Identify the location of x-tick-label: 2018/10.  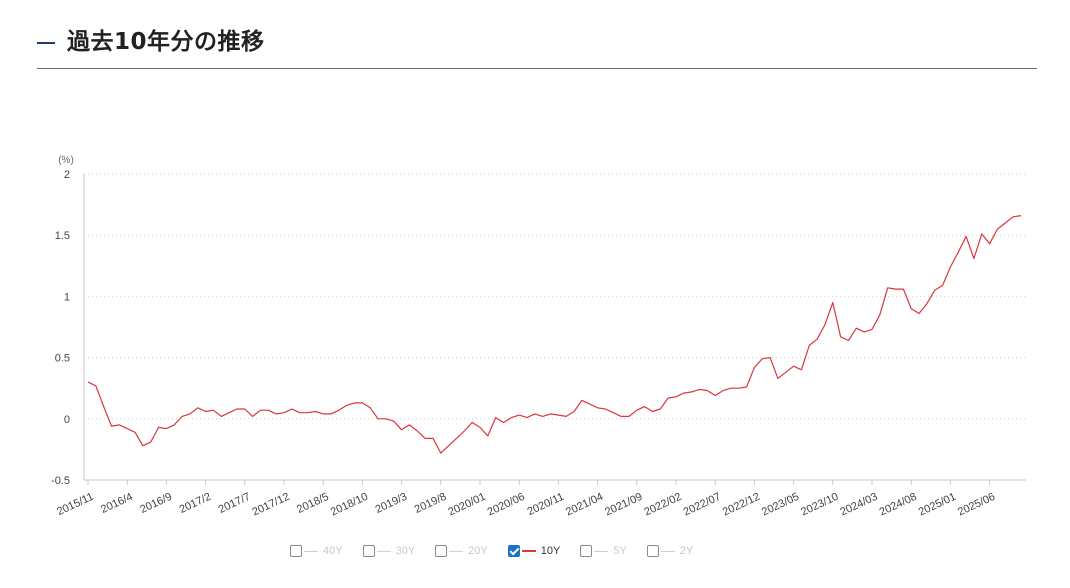
(349, 505).